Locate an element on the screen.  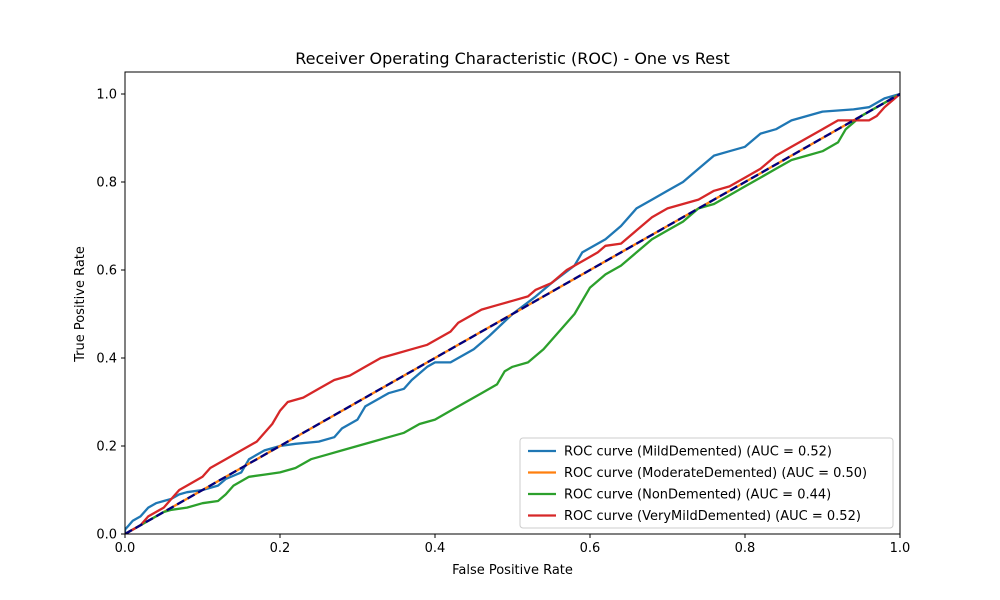
legend-entry-0: ROC curve (MildDemented) (AUC = 0.52) is located at coordinates (698, 452).